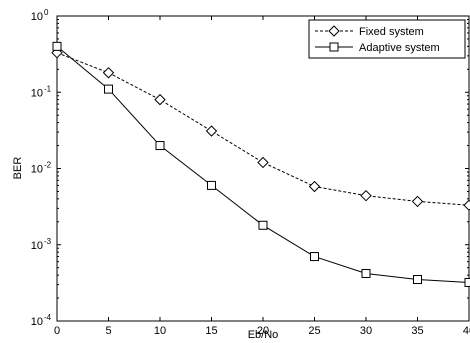 Image resolution: width=470 pixels, height=343 pixels. What do you see at coordinates (160, 331) in the screenshot?
I see `x-tick-label: 10` at bounding box center [160, 331].